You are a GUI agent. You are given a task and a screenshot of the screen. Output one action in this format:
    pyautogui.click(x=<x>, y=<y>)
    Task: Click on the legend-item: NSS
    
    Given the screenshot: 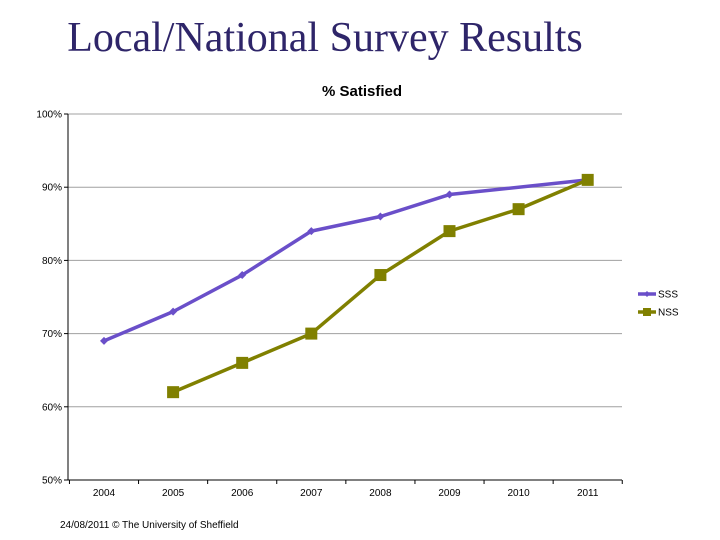 What is the action you would take?
    pyautogui.click(x=658, y=313)
    